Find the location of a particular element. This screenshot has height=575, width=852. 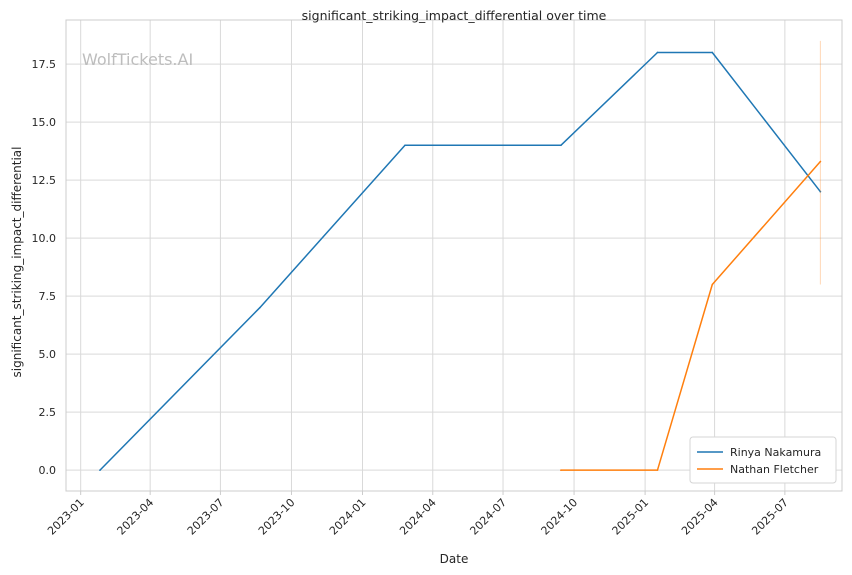

legend: Rinya Nakamura Nathan Fletcher is located at coordinates (763, 460).